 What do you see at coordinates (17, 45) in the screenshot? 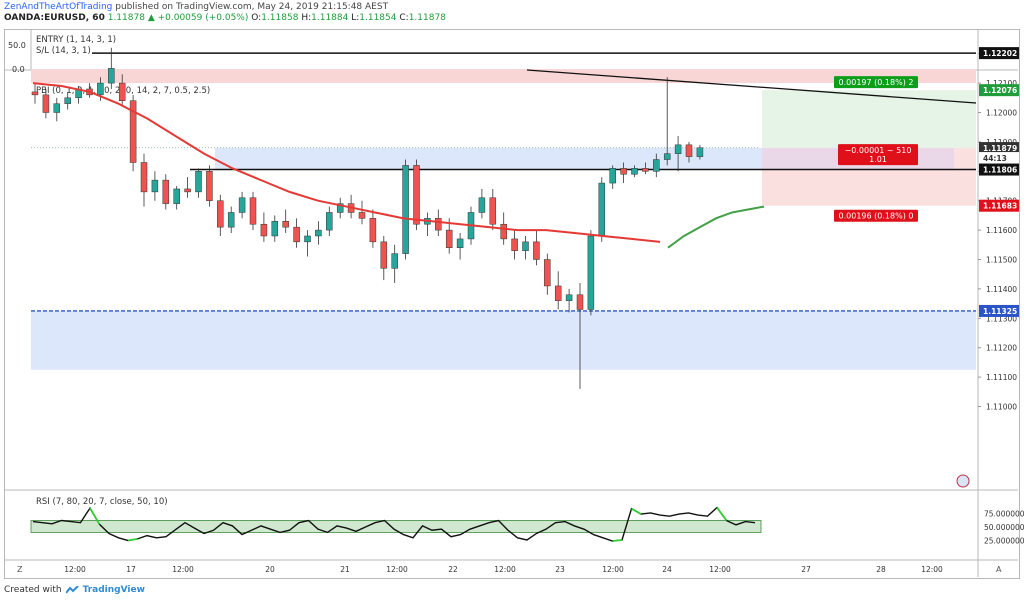
I see `top-pane-tick: 50.0` at bounding box center [17, 45].